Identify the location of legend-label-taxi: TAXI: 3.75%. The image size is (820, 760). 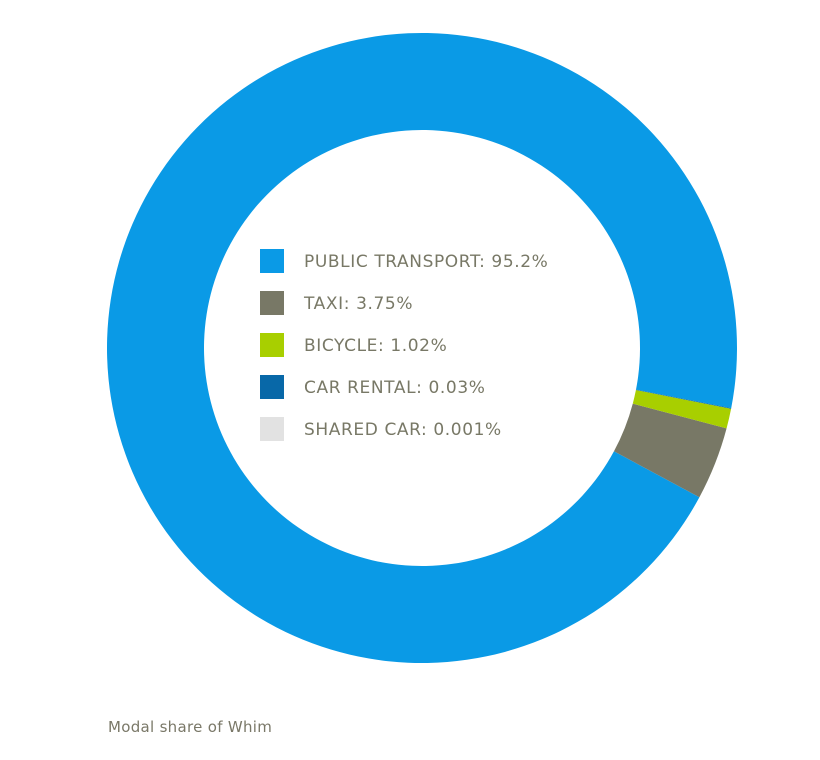
(358, 304).